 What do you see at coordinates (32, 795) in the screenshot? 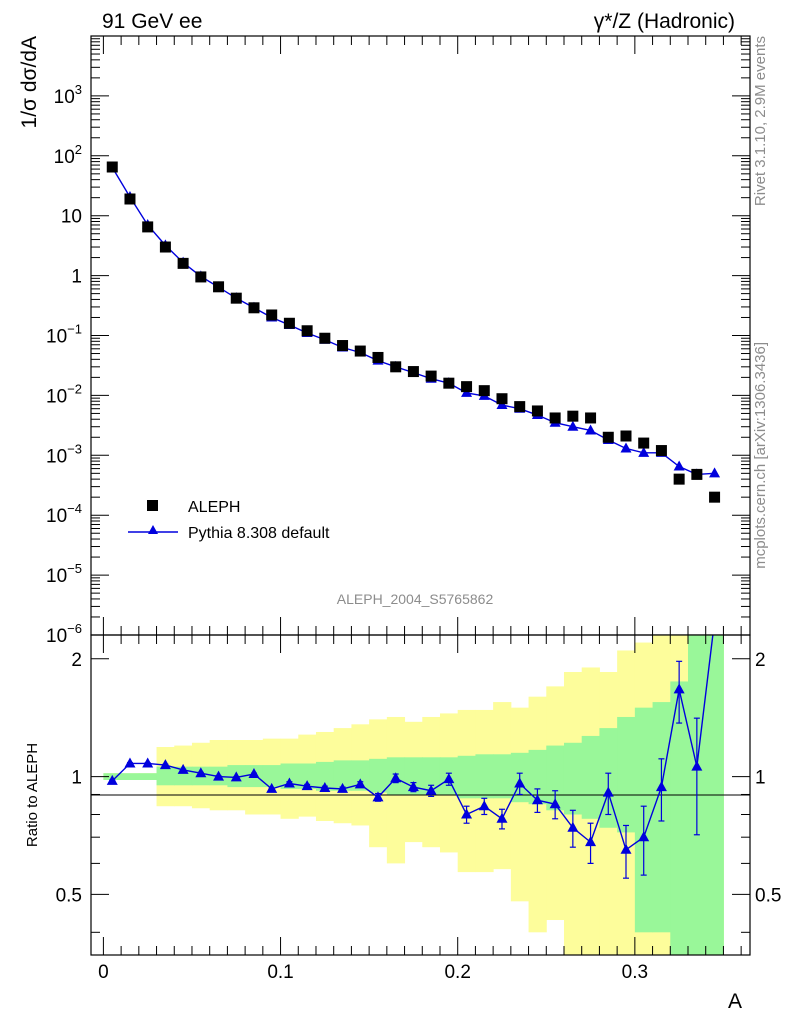
I see `ratio-y-axis-label: Ratio to ALEPH` at bounding box center [32, 795].